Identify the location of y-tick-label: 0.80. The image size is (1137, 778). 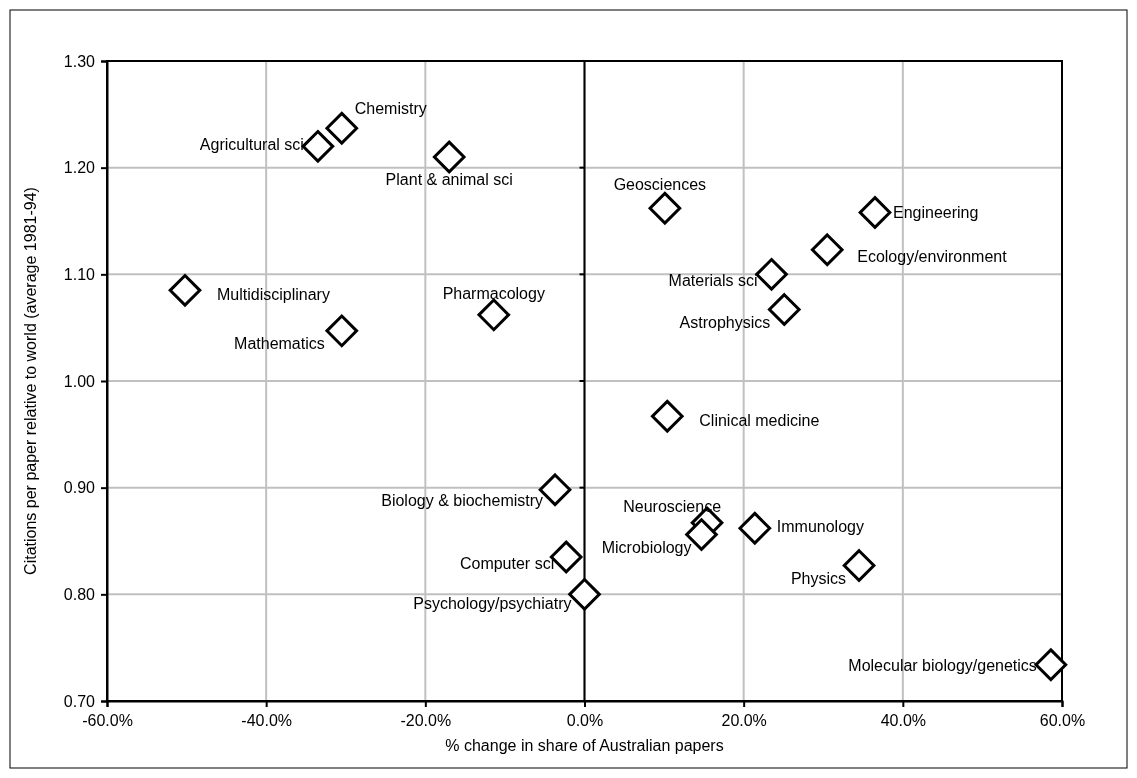
(79, 594).